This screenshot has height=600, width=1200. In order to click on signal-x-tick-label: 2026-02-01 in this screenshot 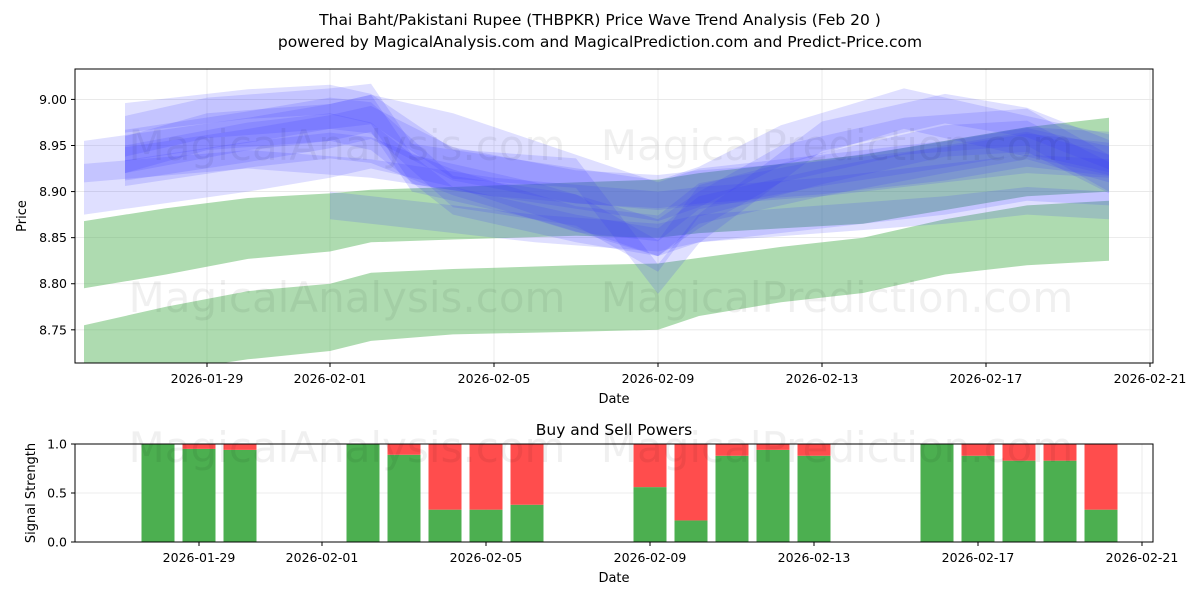, I will do `click(322, 557)`.